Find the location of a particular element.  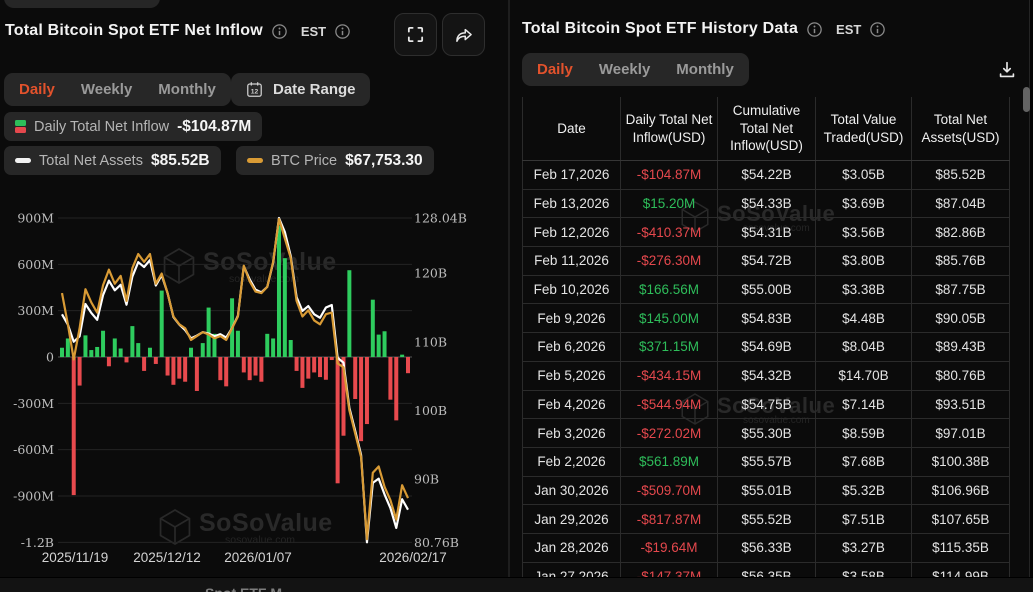

download-button is located at coordinates (1007, 70).